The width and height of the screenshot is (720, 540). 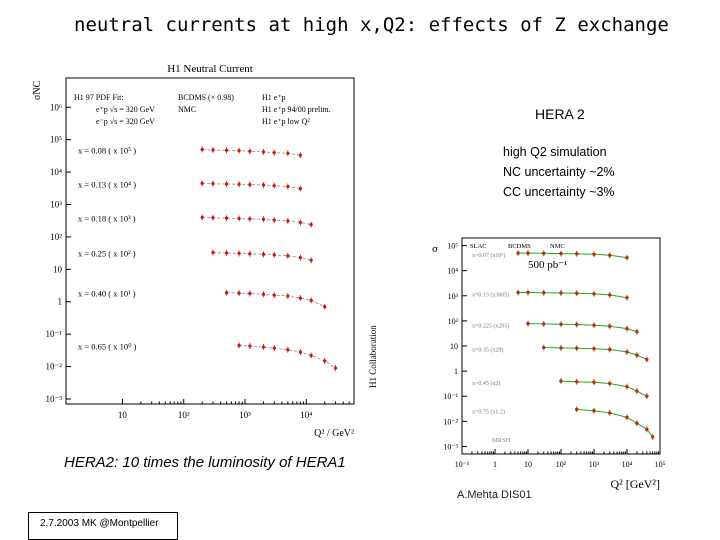 I want to click on x-axis-label: Q² / GeV², so click(x=334, y=433).